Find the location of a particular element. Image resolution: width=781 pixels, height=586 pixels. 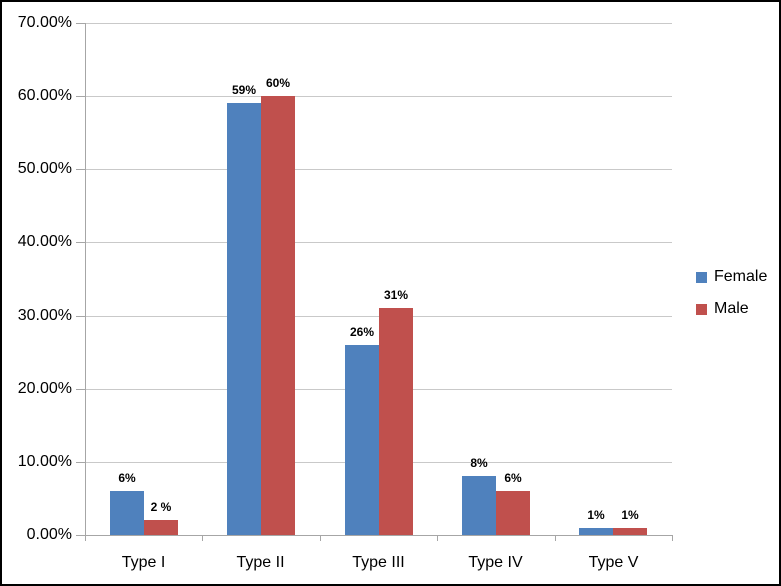

y-axis-label: 50.00% is located at coordinates (44, 169).